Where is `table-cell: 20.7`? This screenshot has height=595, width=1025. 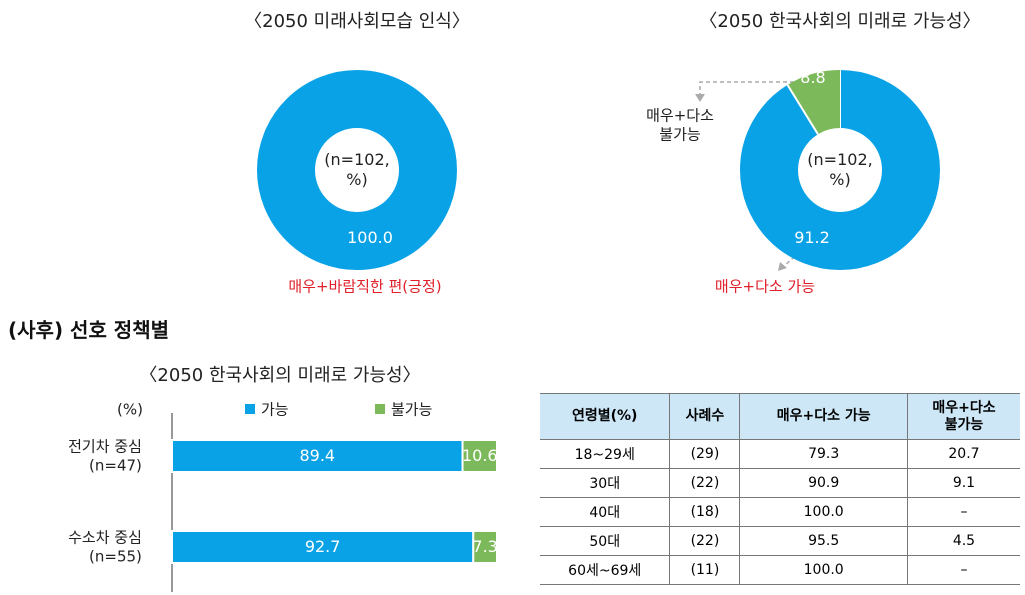
table-cell: 20.7 is located at coordinates (963, 454).